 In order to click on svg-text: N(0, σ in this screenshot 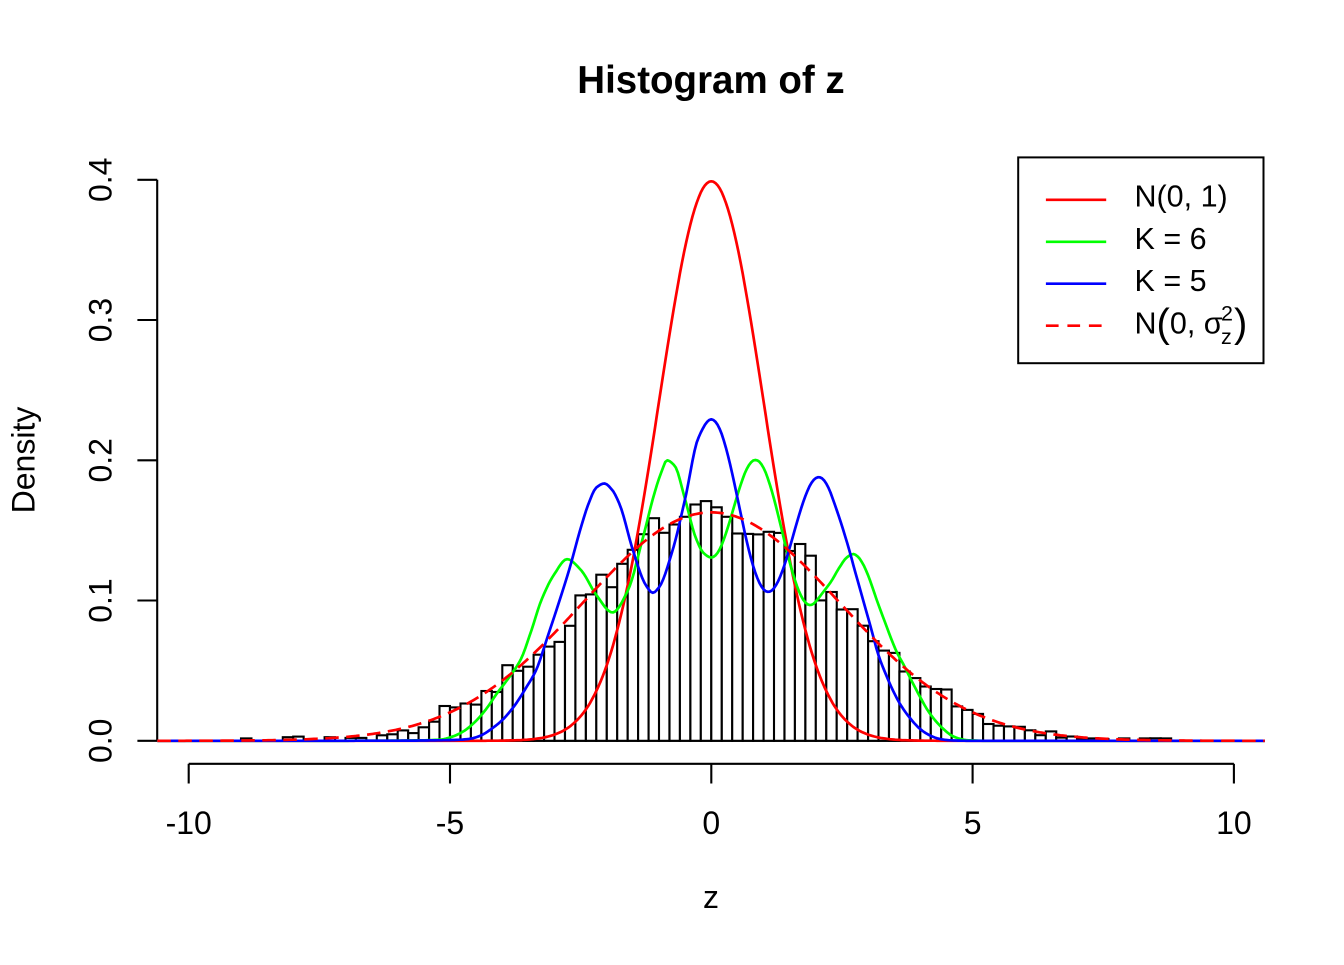, I will do `click(1179, 324)`.